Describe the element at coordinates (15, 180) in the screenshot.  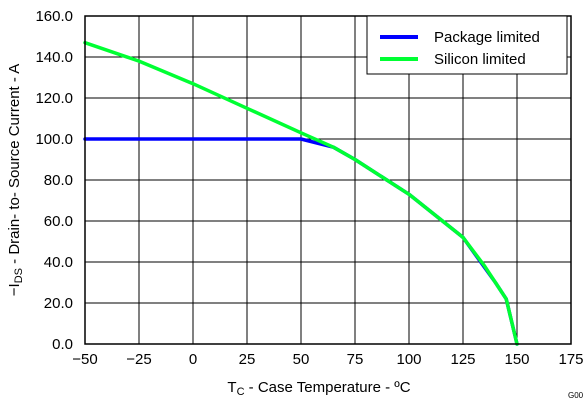
I see `y-axis-title: −IDS - Drain- to- Source Current - A` at that location.